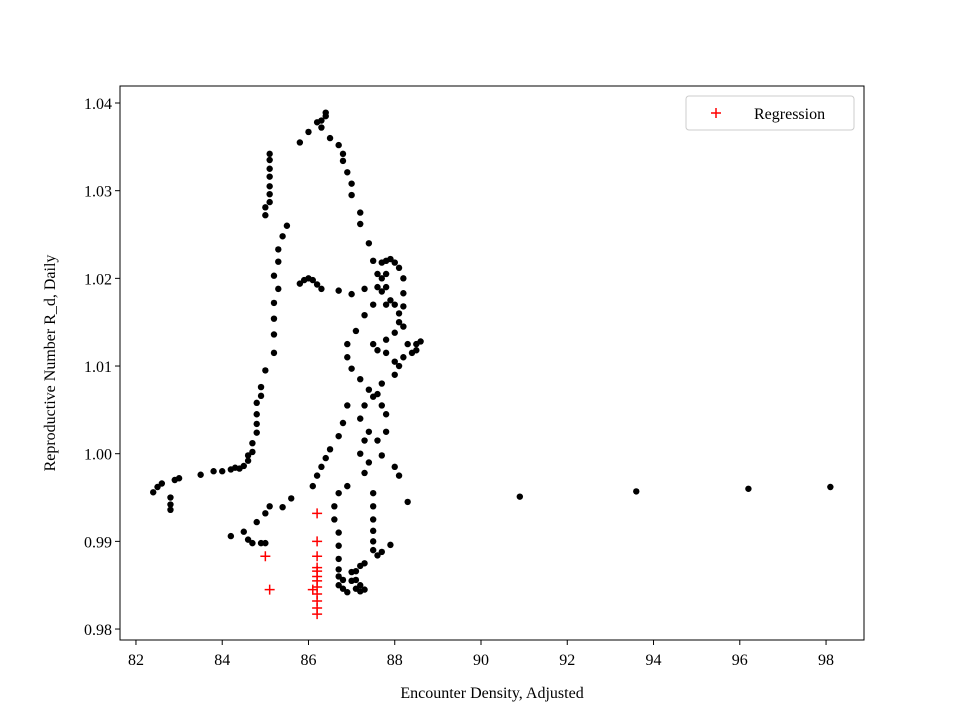 Image resolution: width=960 pixels, height=720 pixels. Describe the element at coordinates (716, 113) in the screenshot. I see `legend-marker` at that location.